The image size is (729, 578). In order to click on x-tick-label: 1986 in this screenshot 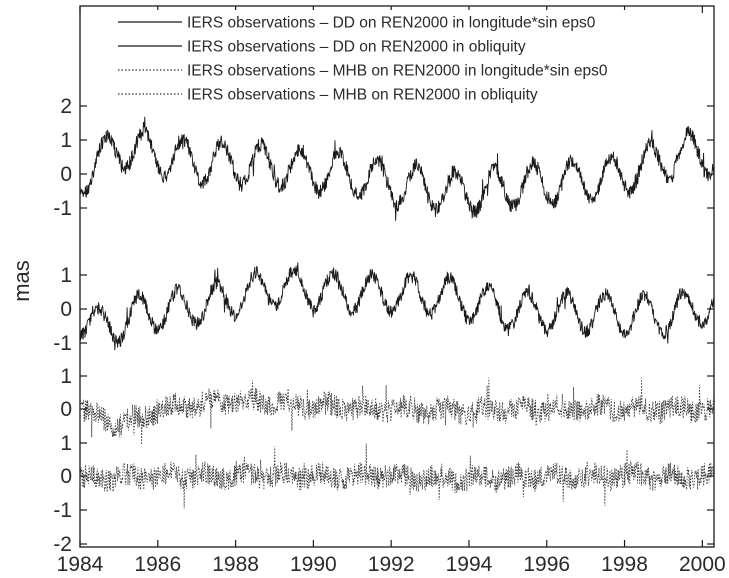, I will do `click(157, 564)`.